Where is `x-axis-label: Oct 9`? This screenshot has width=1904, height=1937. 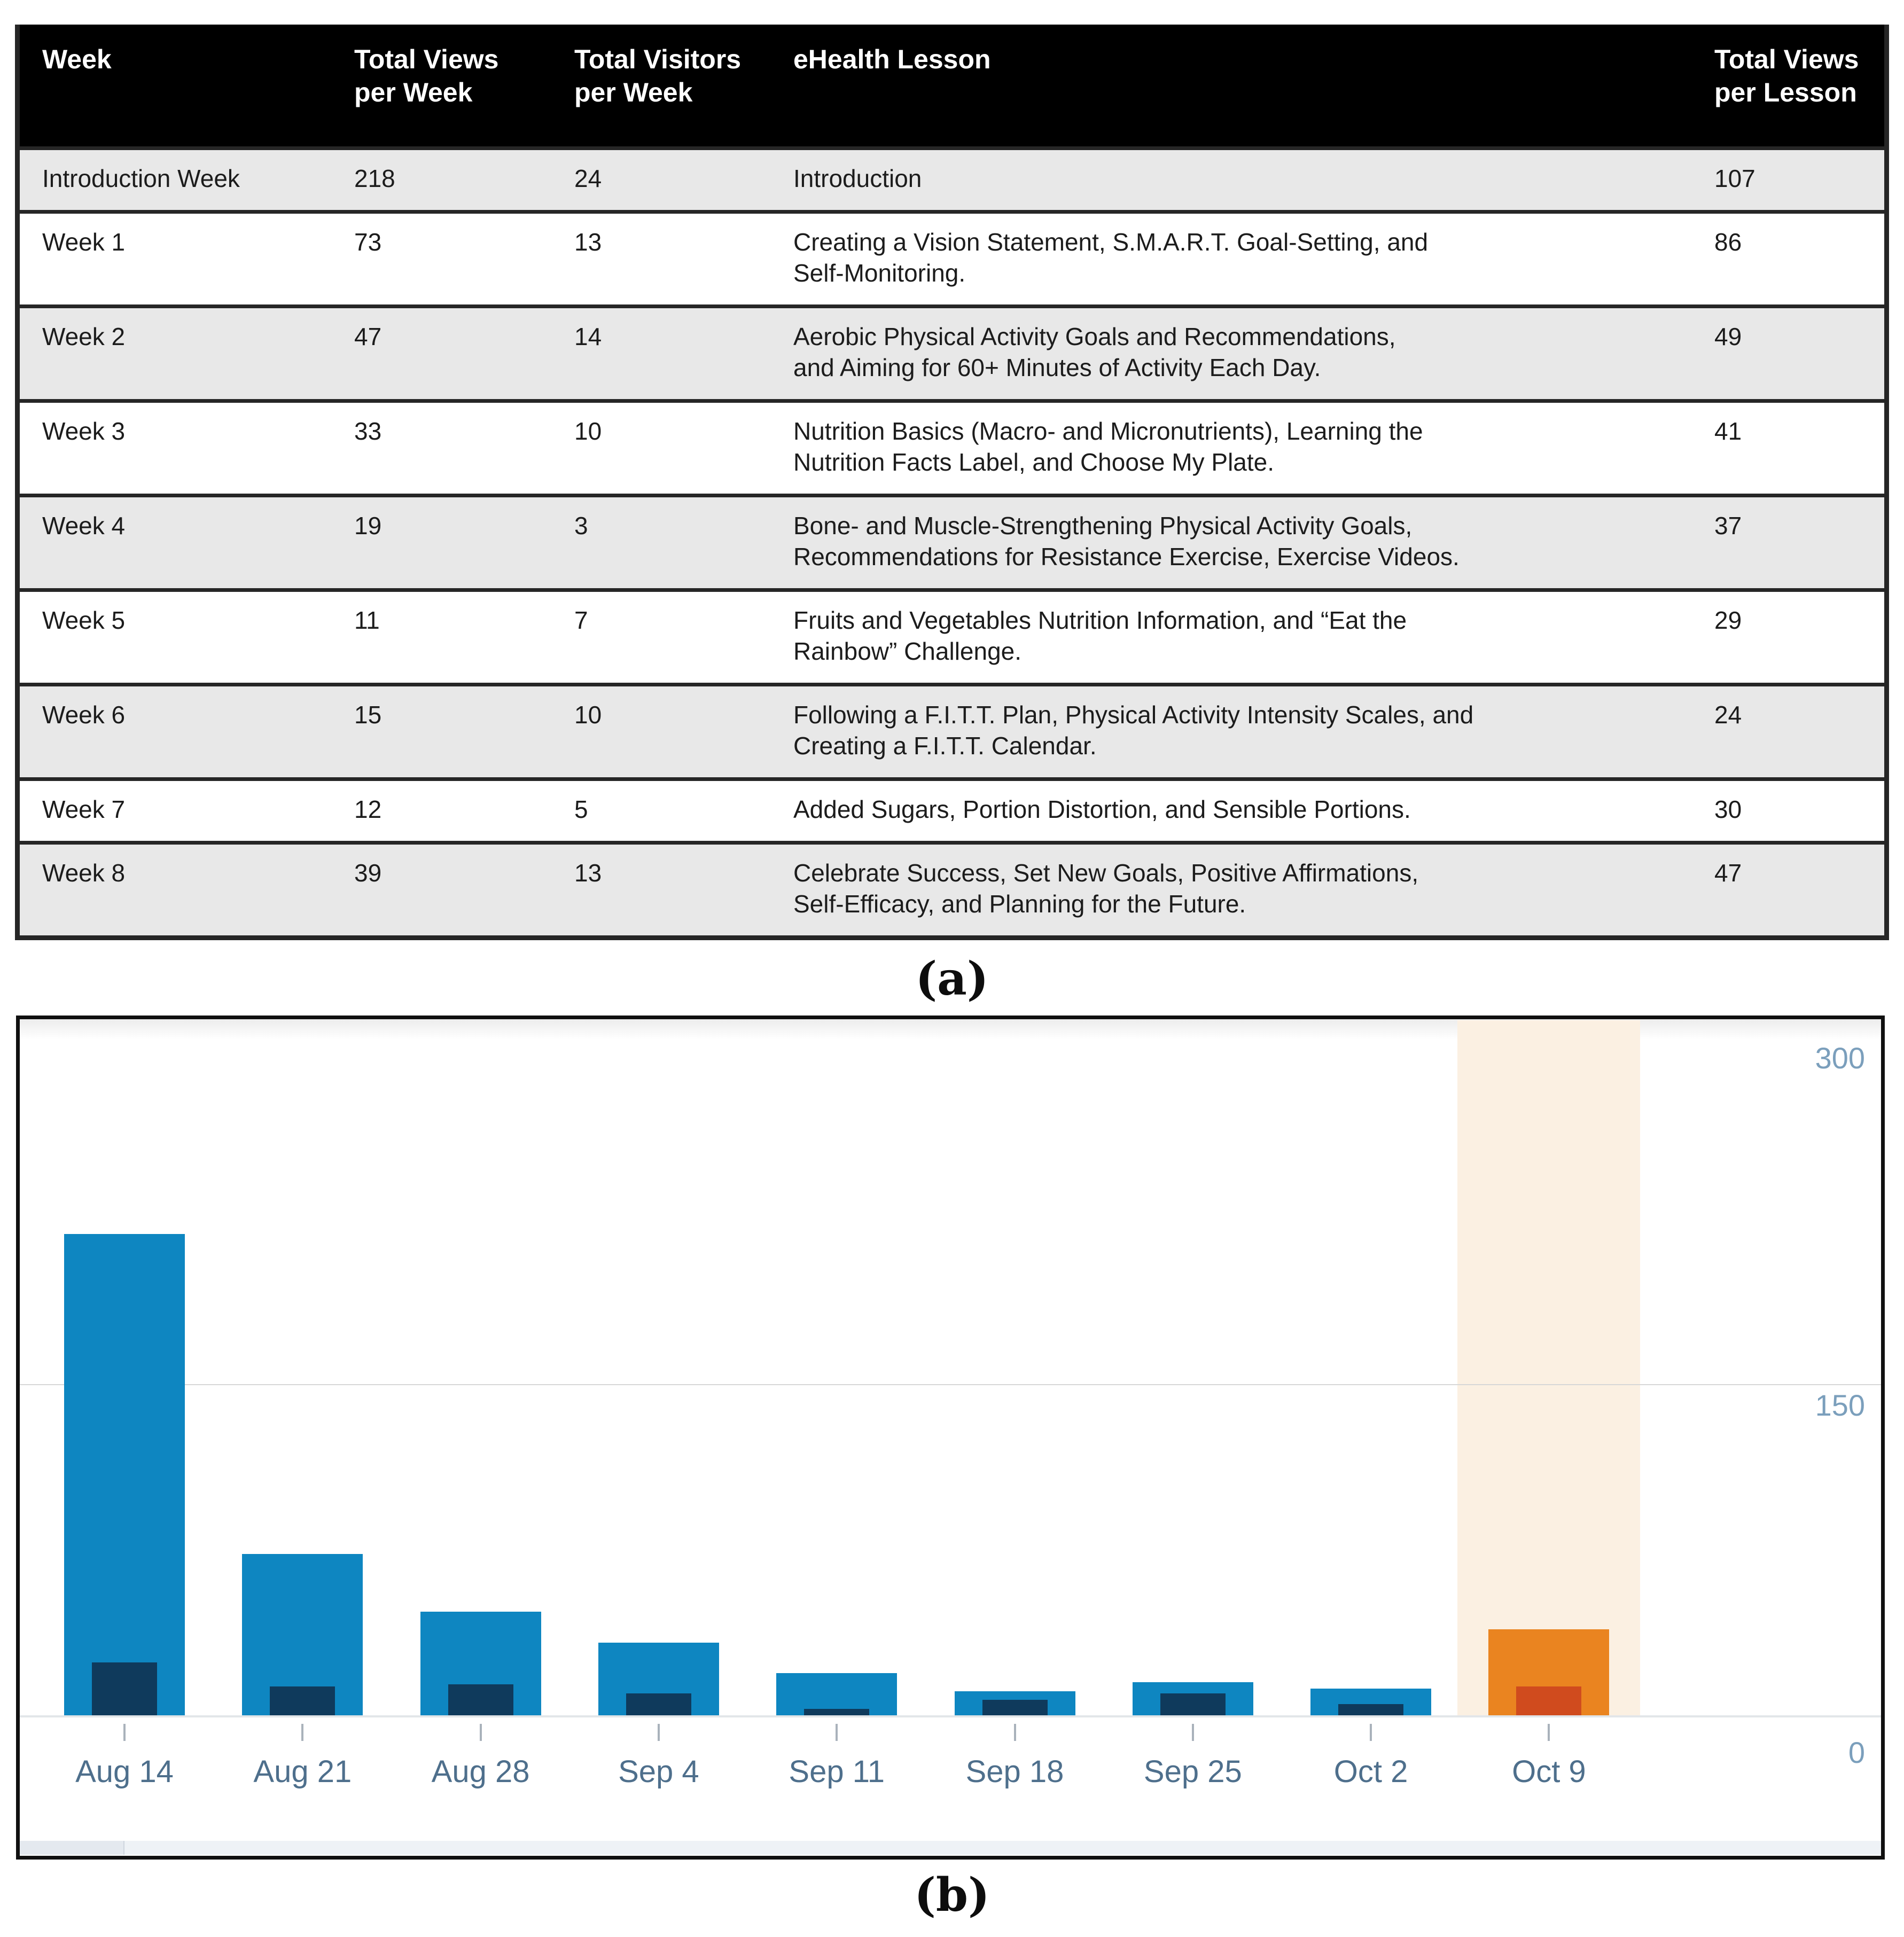
x-axis-label: Oct 9 is located at coordinates (1549, 1771).